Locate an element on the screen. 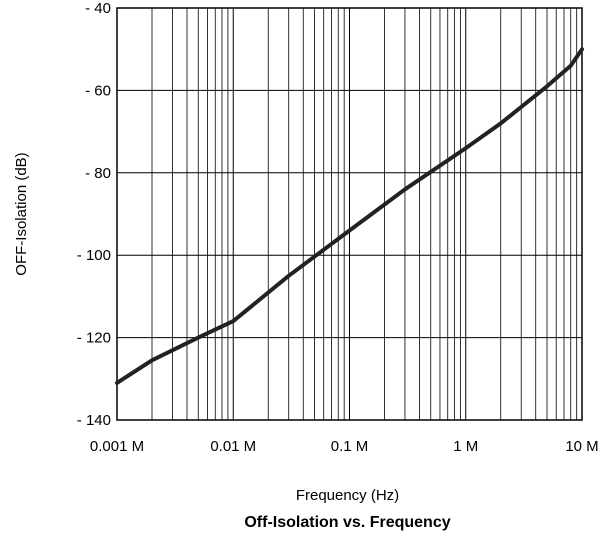 The width and height of the screenshot is (608, 537). y-tick-label: - 140 is located at coordinates (94, 420).